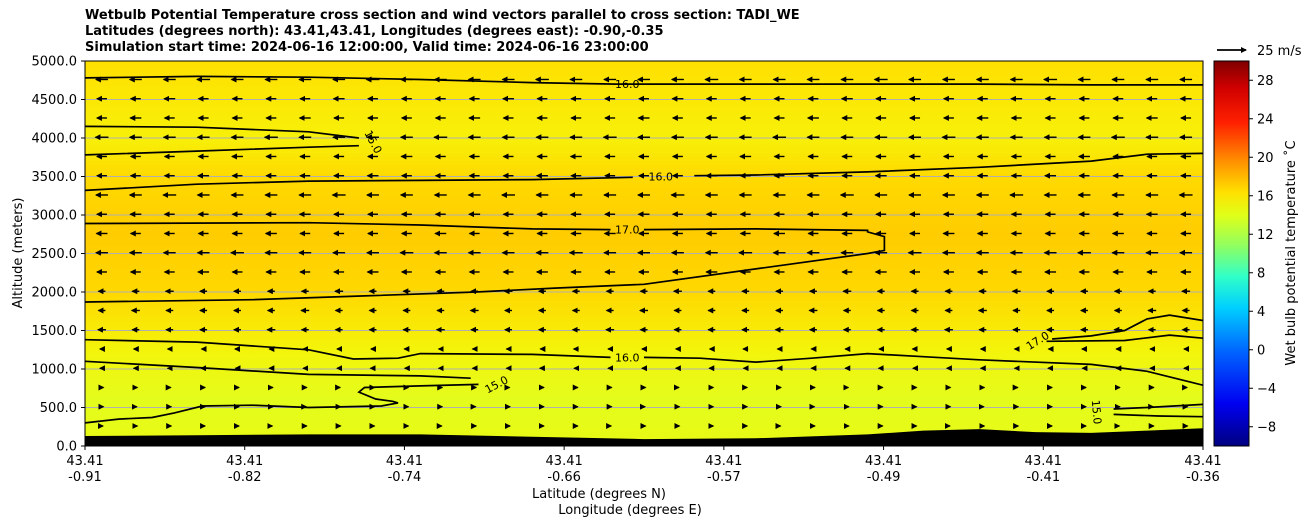 The width and height of the screenshot is (1311, 526). I want to click on colorbar-tick-label: 24, so click(1265, 119).